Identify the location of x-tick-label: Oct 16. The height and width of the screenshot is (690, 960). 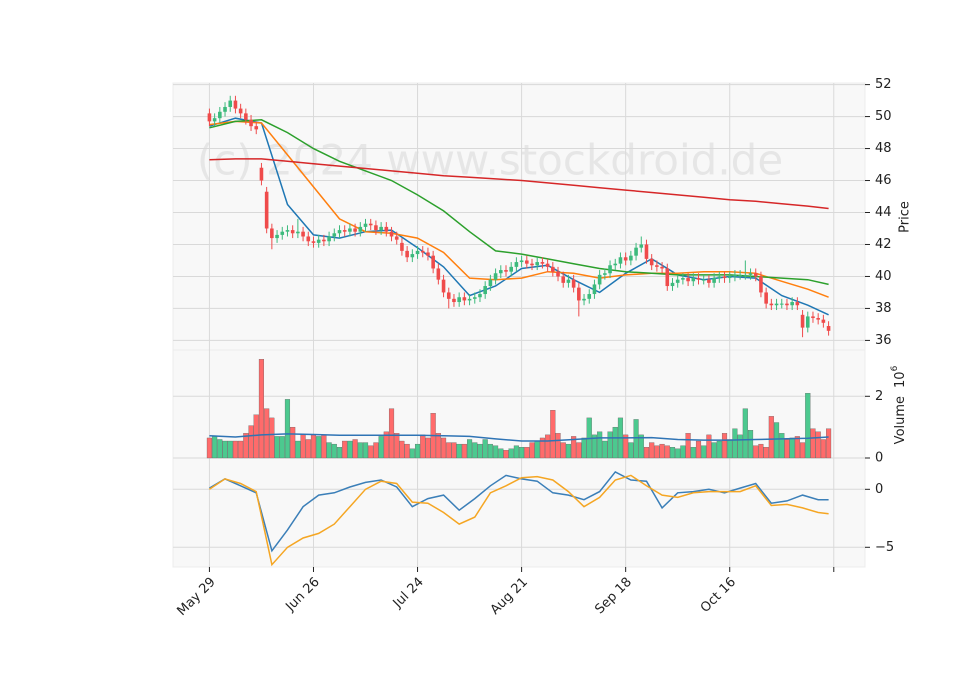
(718, 595).